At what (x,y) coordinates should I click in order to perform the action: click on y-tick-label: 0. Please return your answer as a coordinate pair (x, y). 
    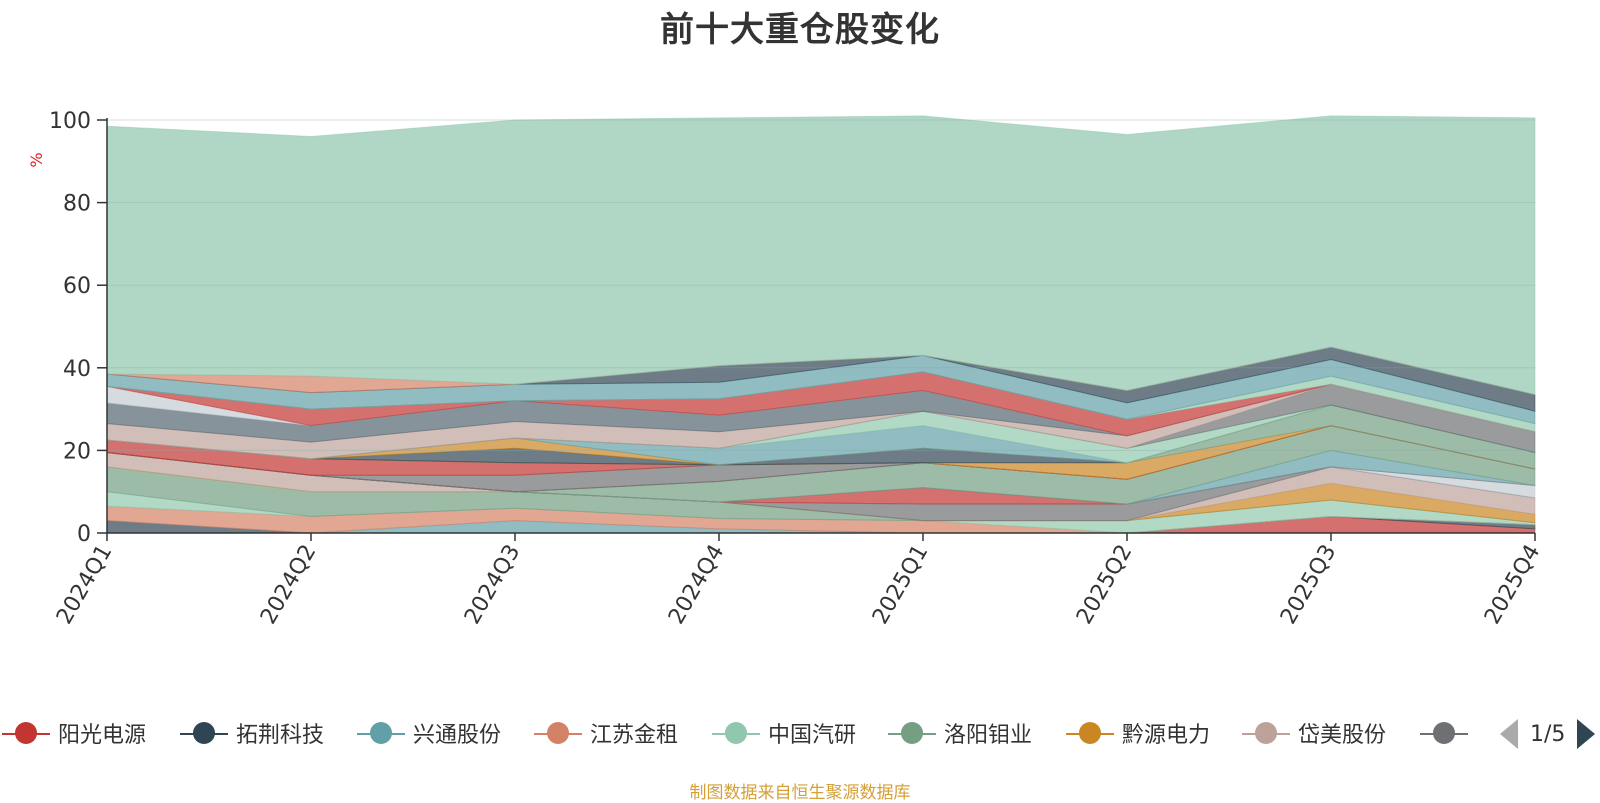
    Looking at the image, I should click on (84, 534).